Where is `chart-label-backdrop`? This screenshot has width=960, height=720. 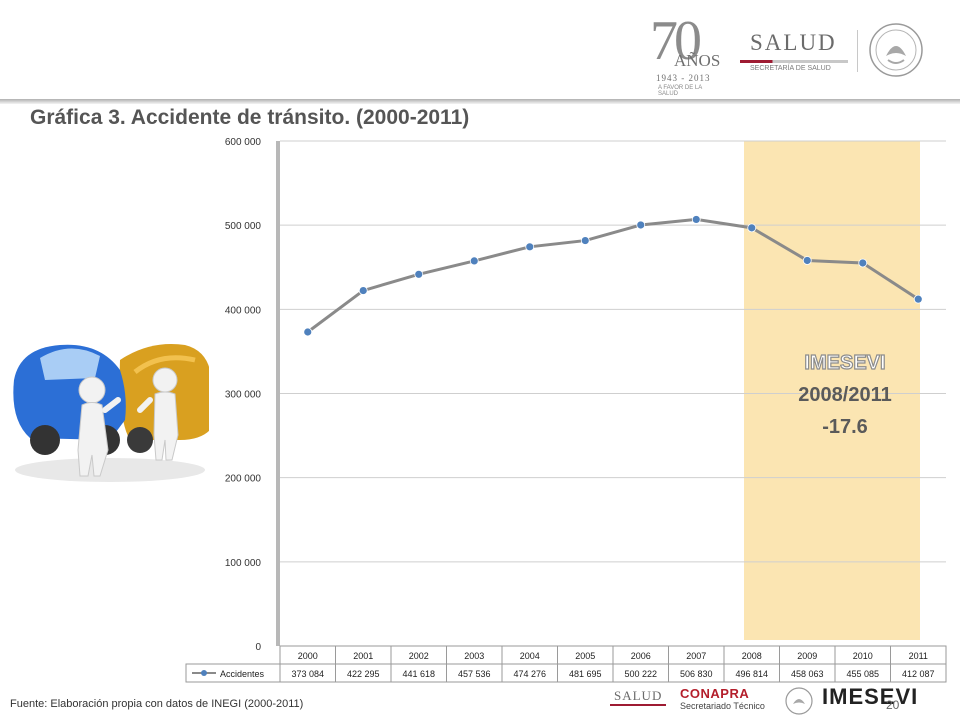 chart-label-backdrop is located at coordinates (222, 399).